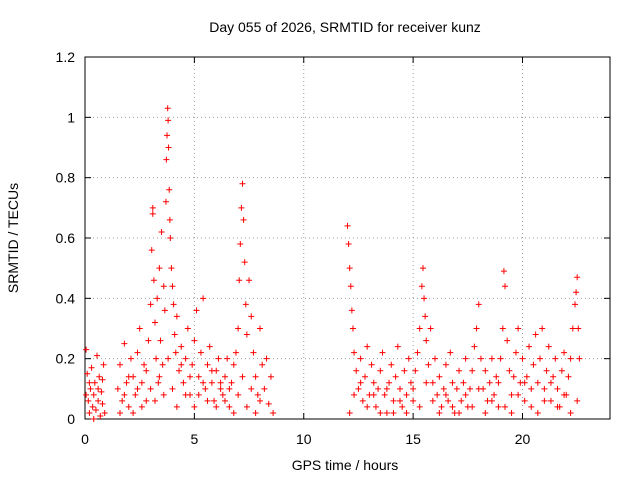 The width and height of the screenshot is (640, 480). What do you see at coordinates (66, 238) in the screenshot?
I see `y-tick-label: 0.6` at bounding box center [66, 238].